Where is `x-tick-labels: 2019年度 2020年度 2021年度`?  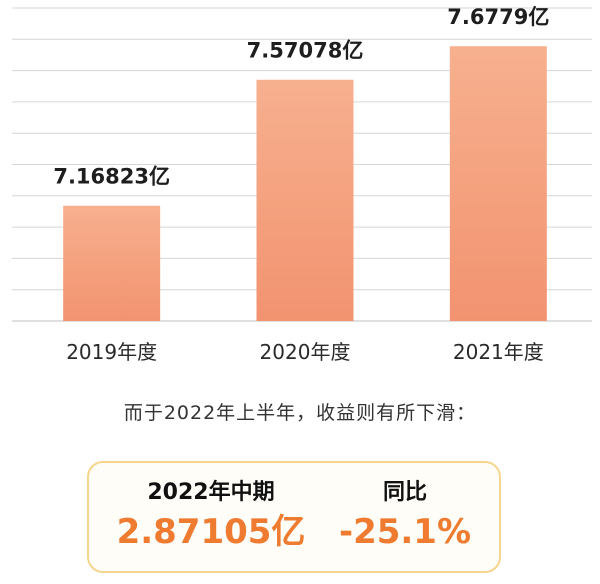 x-tick-labels: 2019年度 2020年度 2021年度 is located at coordinates (305, 352).